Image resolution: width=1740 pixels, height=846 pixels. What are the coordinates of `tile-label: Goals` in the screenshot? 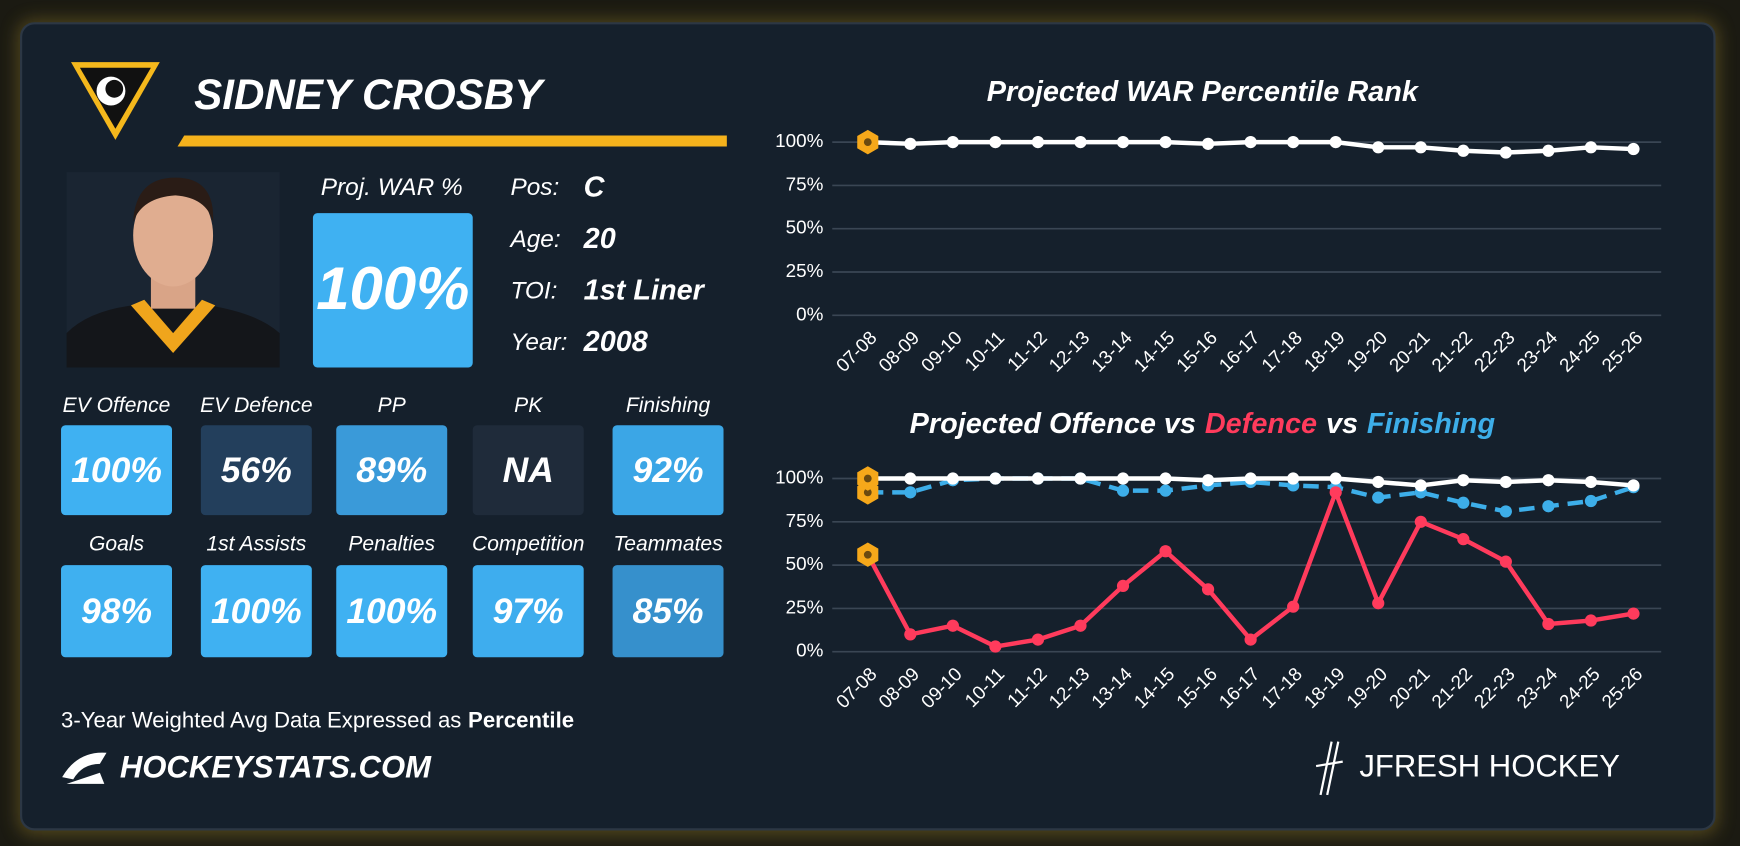 It's located at (117, 544).